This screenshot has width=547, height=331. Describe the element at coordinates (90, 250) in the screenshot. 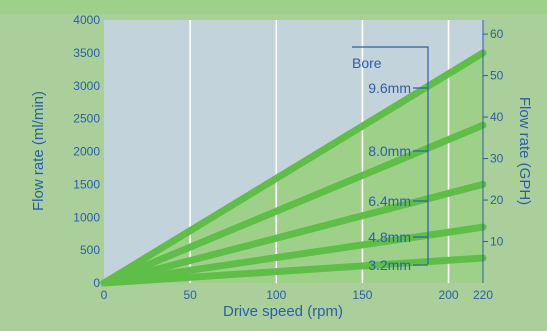

I see `y-tick-label: 500` at that location.